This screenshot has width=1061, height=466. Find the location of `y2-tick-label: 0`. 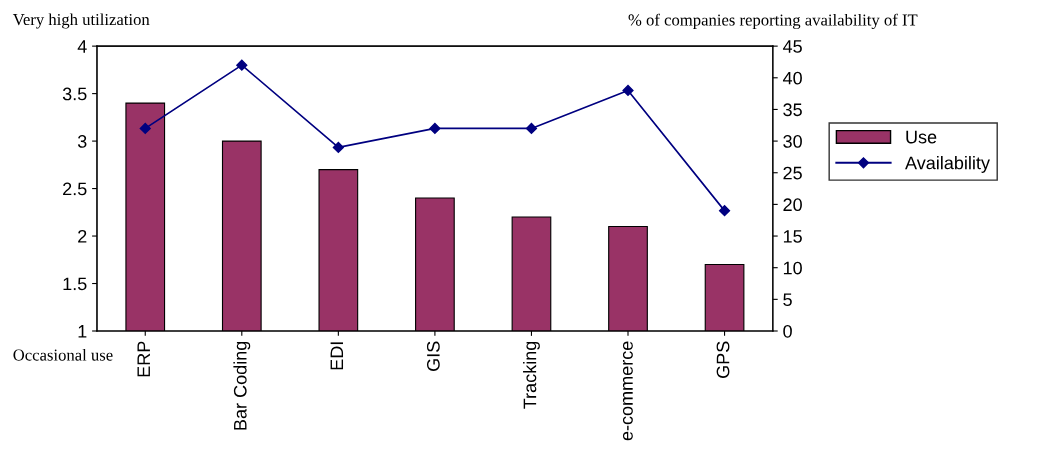

y2-tick-label: 0 is located at coordinates (787, 331).